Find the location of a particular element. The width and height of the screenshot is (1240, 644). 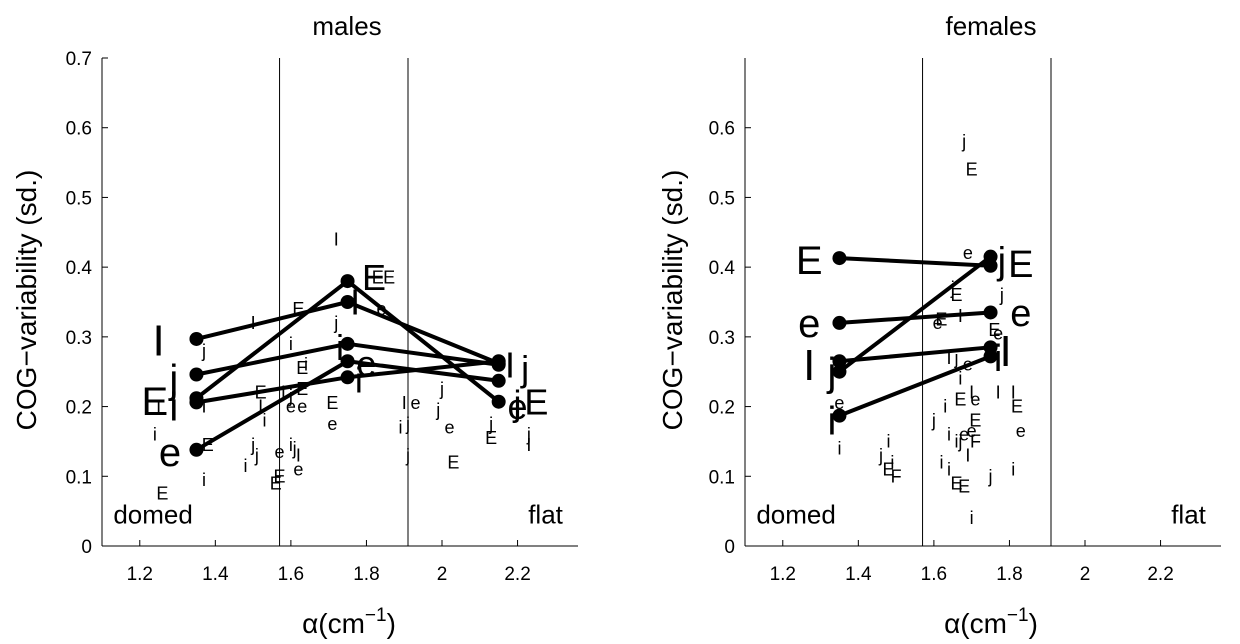

y-tick-label: 0.2 is located at coordinates (722, 408).